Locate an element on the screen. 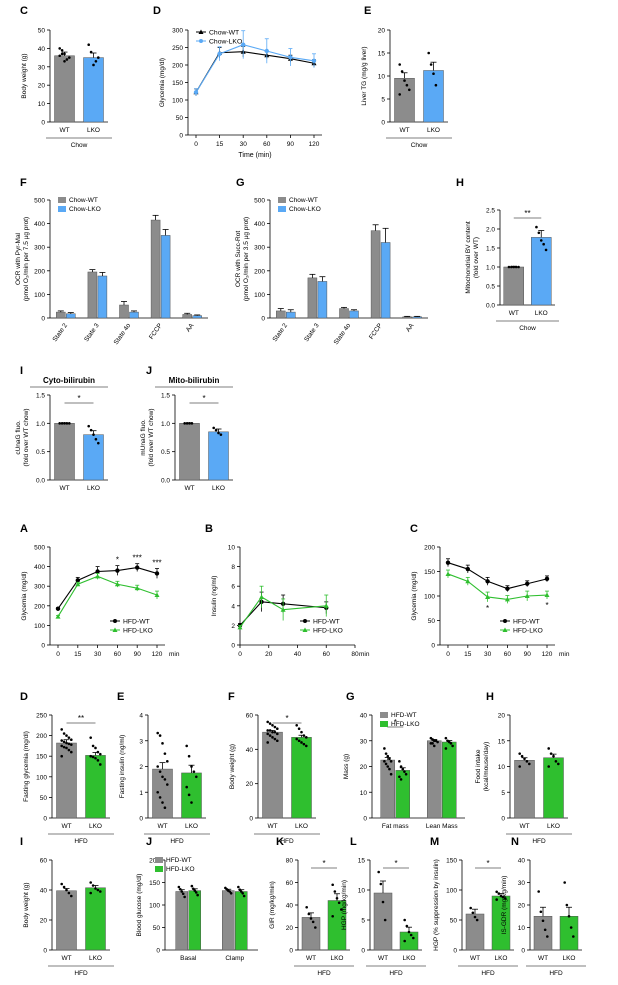 This screenshot has height=985, width=618. legend-label: Chow-LKO is located at coordinates (225, 42).